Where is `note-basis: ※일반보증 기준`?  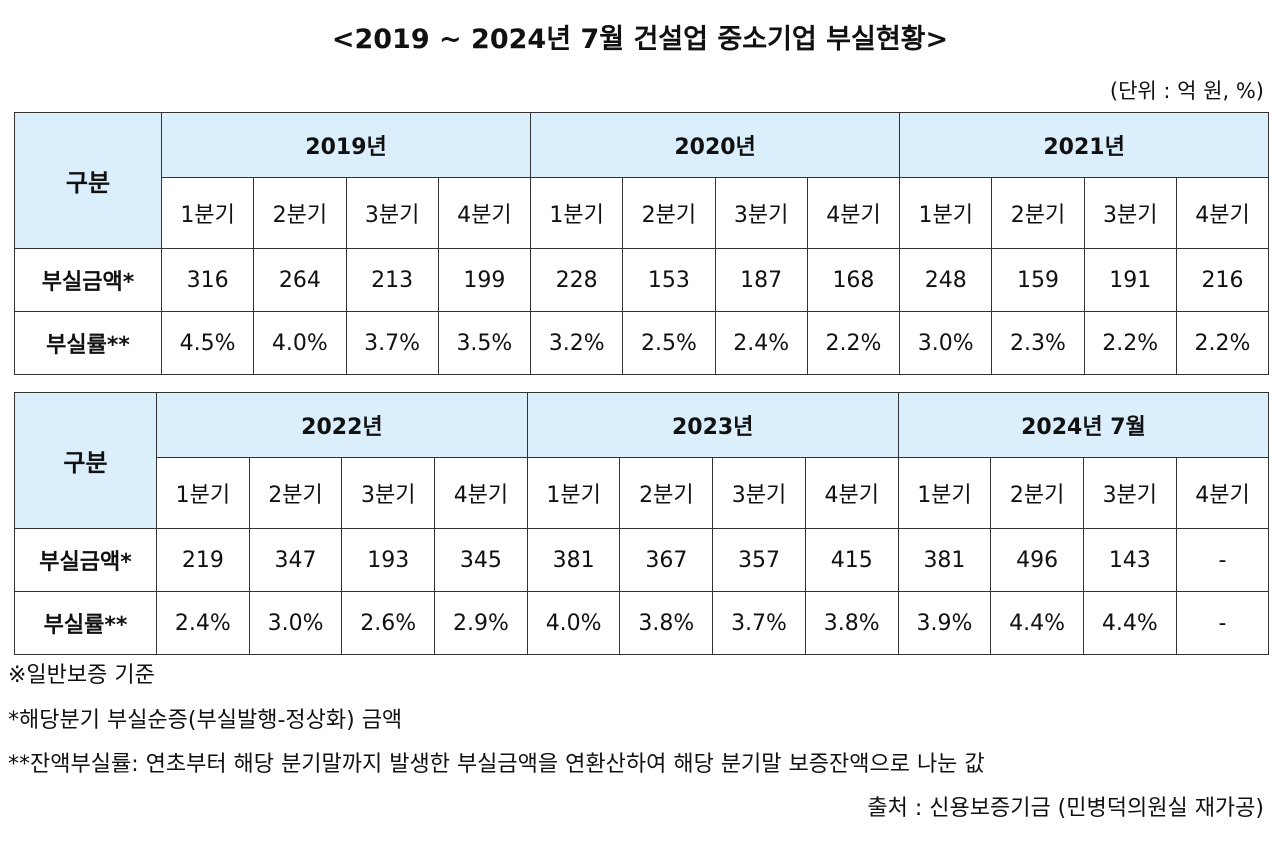 note-basis: ※일반보증 기준 is located at coordinates (81, 675).